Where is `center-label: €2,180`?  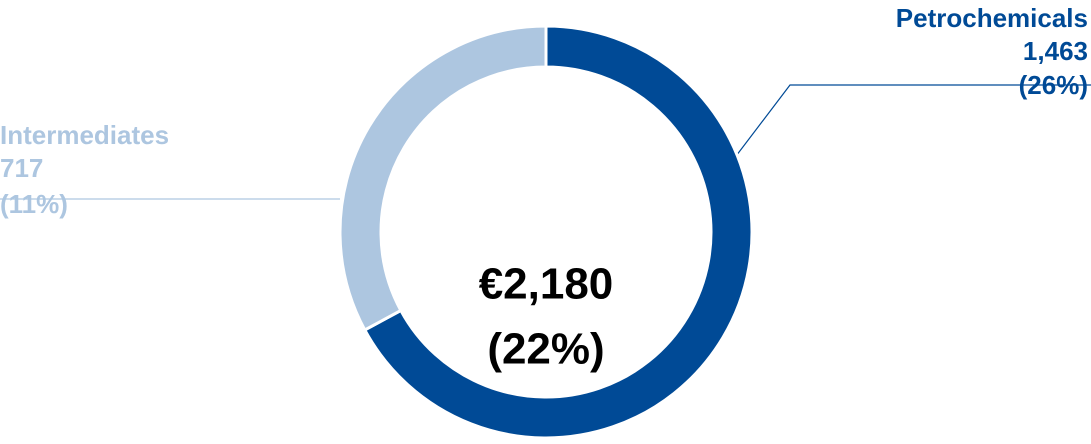 center-label: €2,180 is located at coordinates (546, 284).